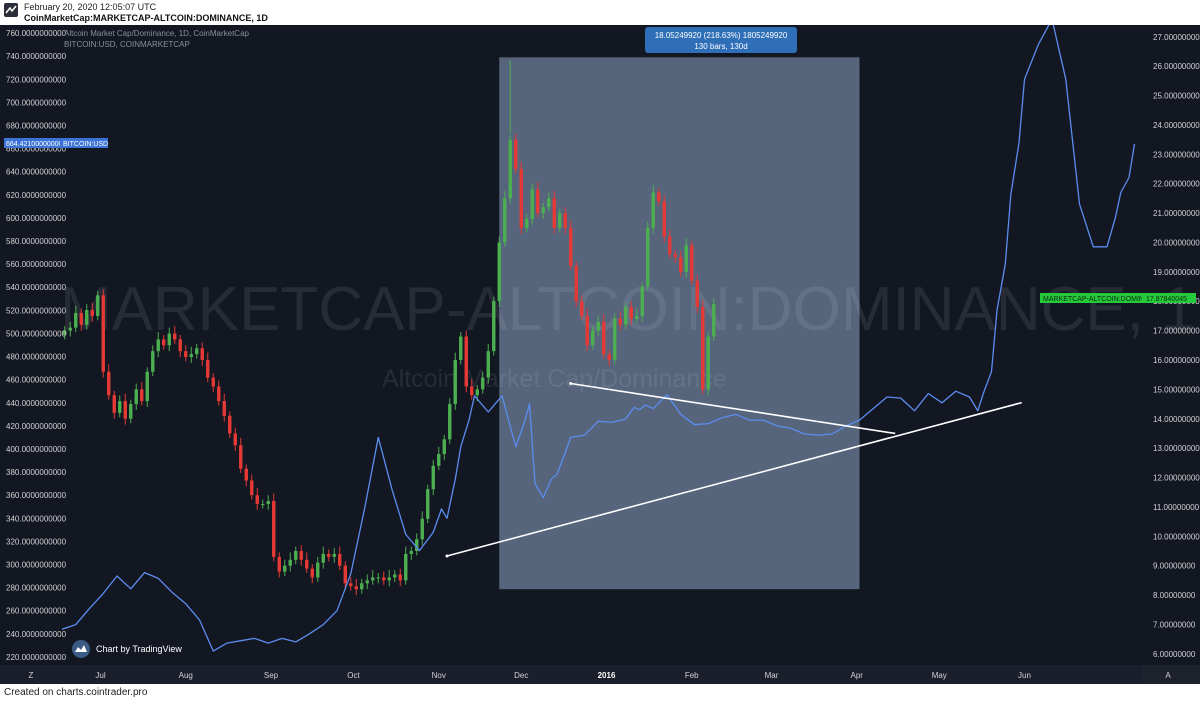  I want to click on left-axis-tick-label: 540.0000000000, so click(36, 287).